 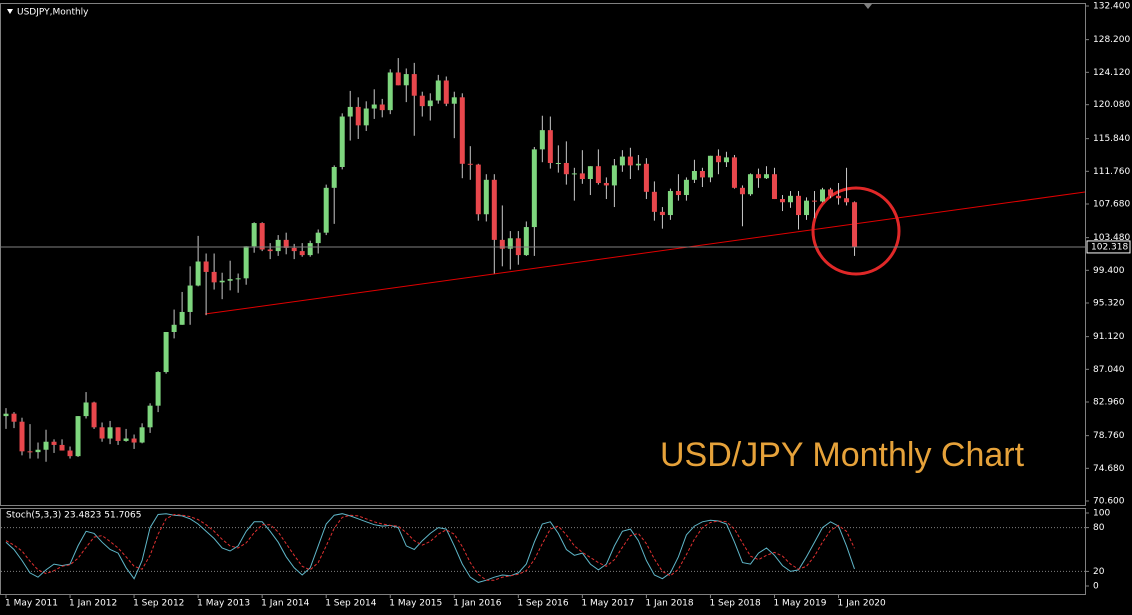 I want to click on y-tick-label: 103.480, so click(x=1111, y=238).